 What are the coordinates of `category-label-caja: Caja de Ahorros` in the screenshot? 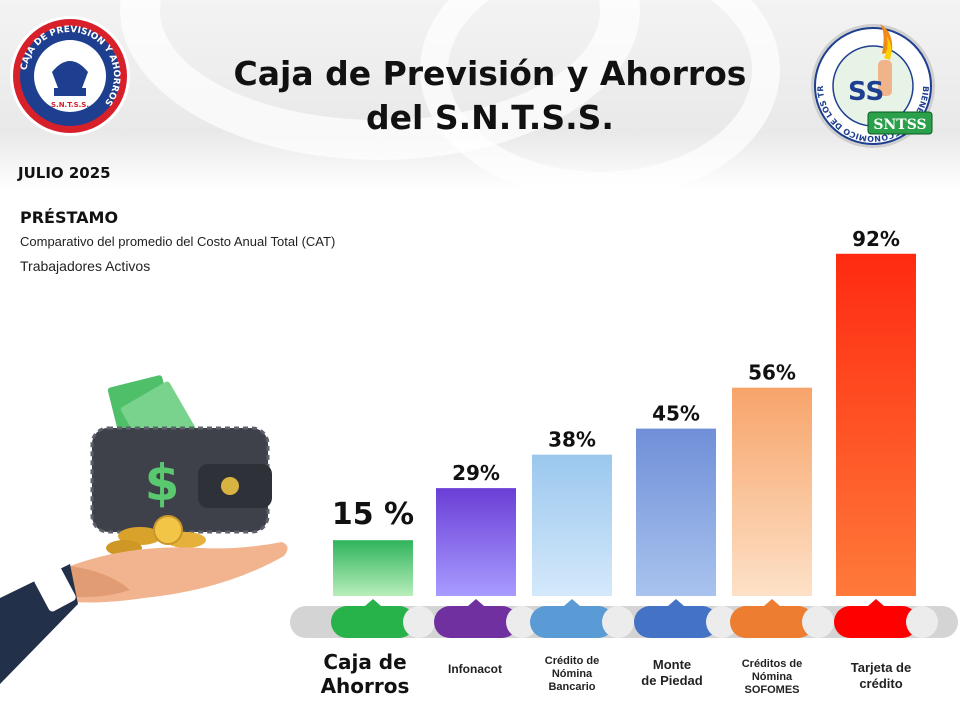 It's located at (365, 674).